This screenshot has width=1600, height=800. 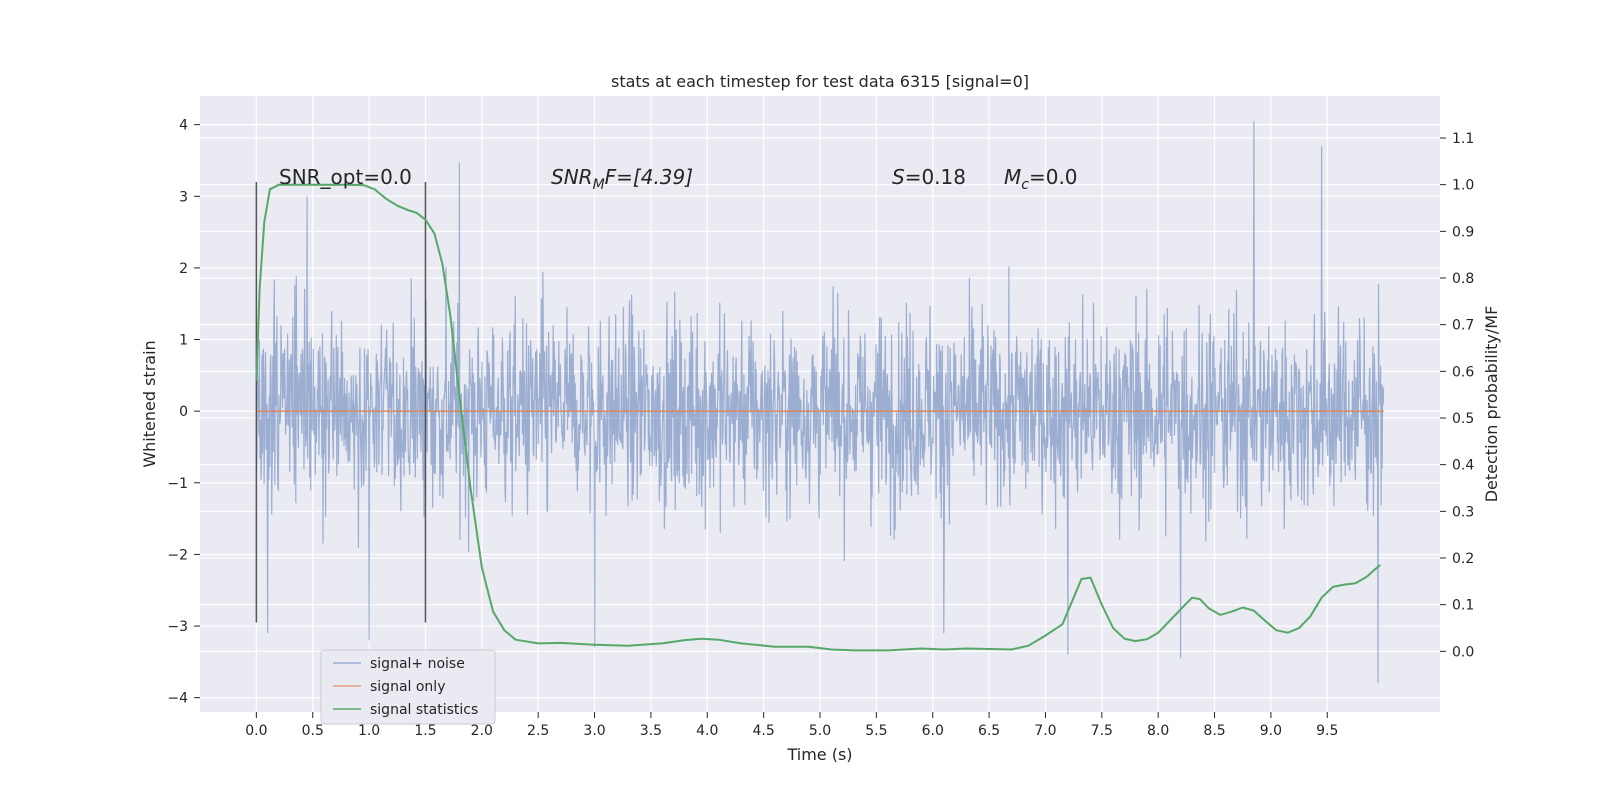 What do you see at coordinates (183, 197) in the screenshot?
I see `y-tick-label-7: 3` at bounding box center [183, 197].